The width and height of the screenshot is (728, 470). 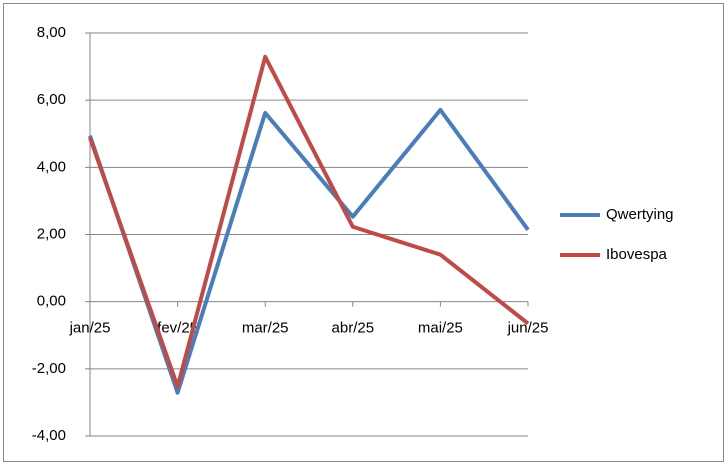 What do you see at coordinates (265, 328) in the screenshot?
I see `x-tick-label: mar/25` at bounding box center [265, 328].